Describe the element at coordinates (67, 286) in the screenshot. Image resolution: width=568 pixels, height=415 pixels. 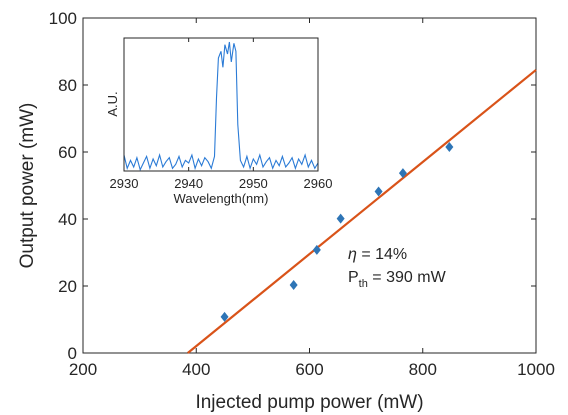
I see `y-tick-label: 20` at that location.